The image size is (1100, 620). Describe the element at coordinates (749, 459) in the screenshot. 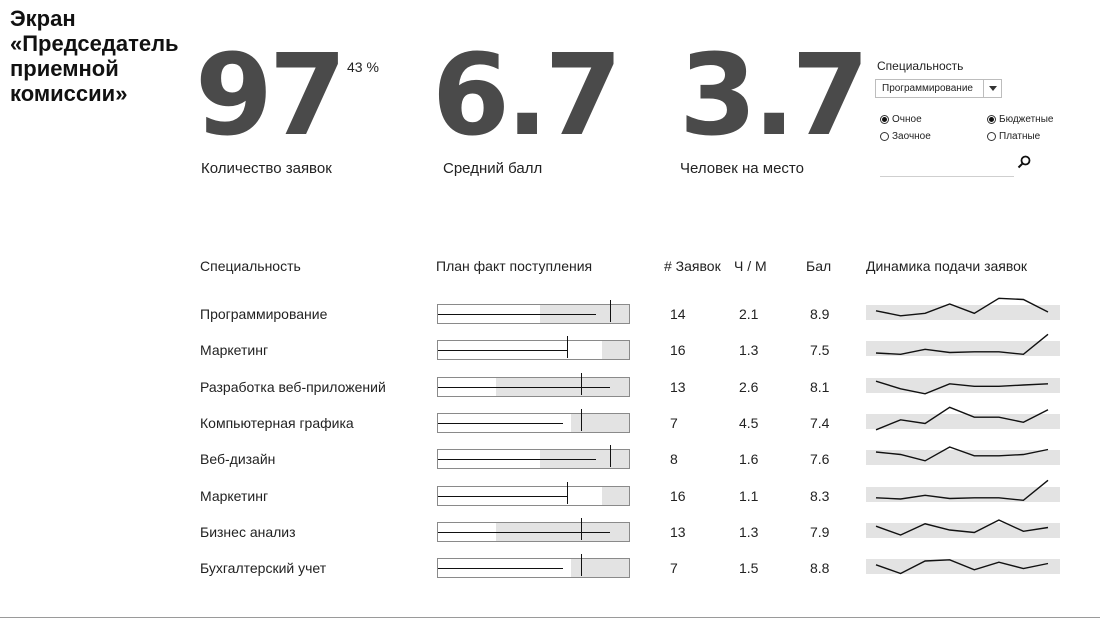

I see `row-per-place: 1.6` at that location.